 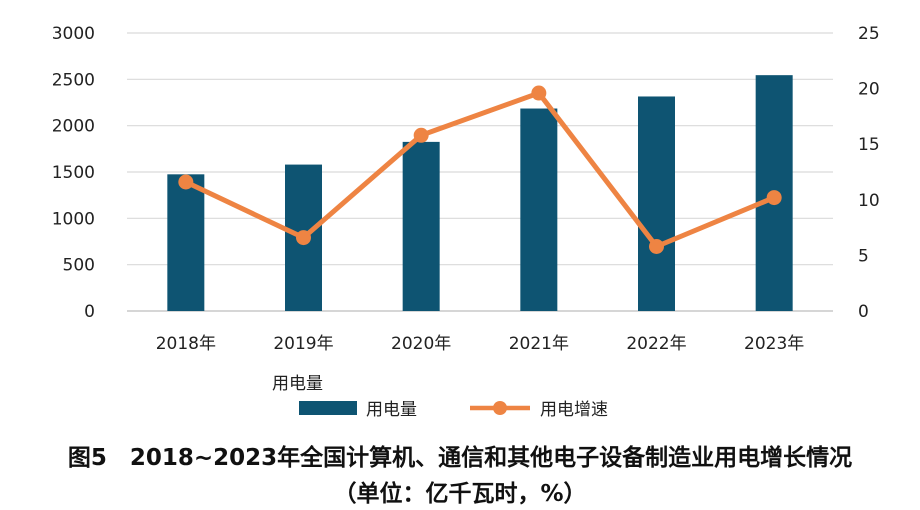 I want to click on y-left-tick-label: 1500, so click(x=73, y=173).